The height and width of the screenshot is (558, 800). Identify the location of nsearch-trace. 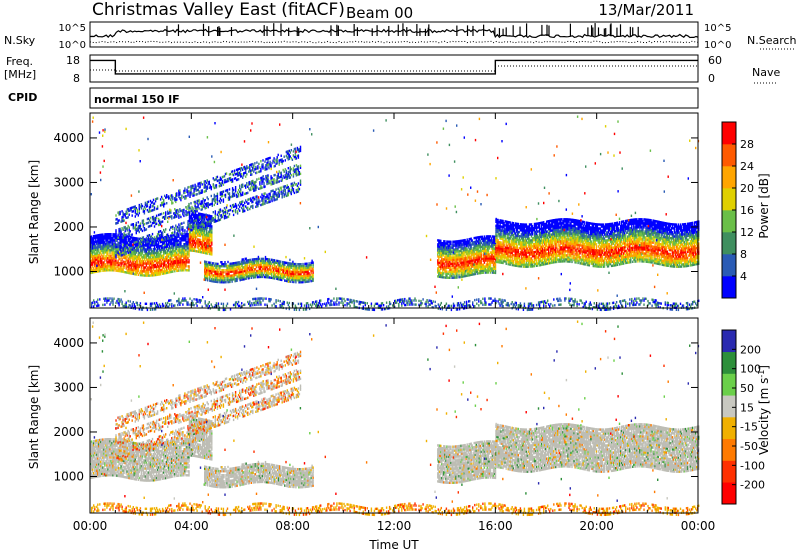
(394, 41).